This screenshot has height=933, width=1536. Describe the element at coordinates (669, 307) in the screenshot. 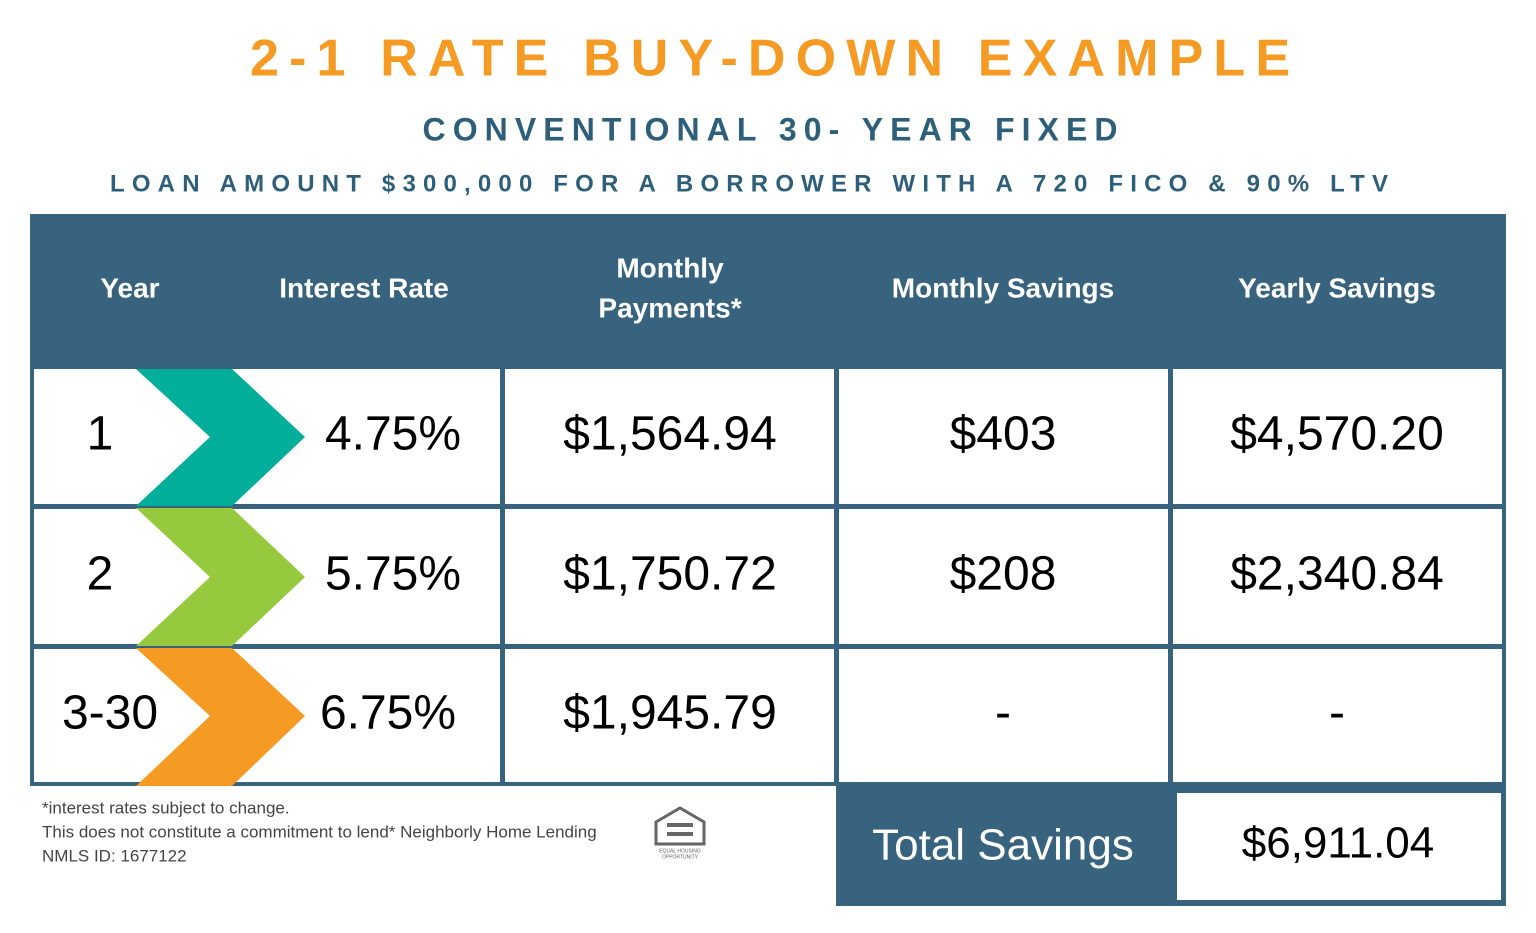

I see `col-header: Payments*` at that location.